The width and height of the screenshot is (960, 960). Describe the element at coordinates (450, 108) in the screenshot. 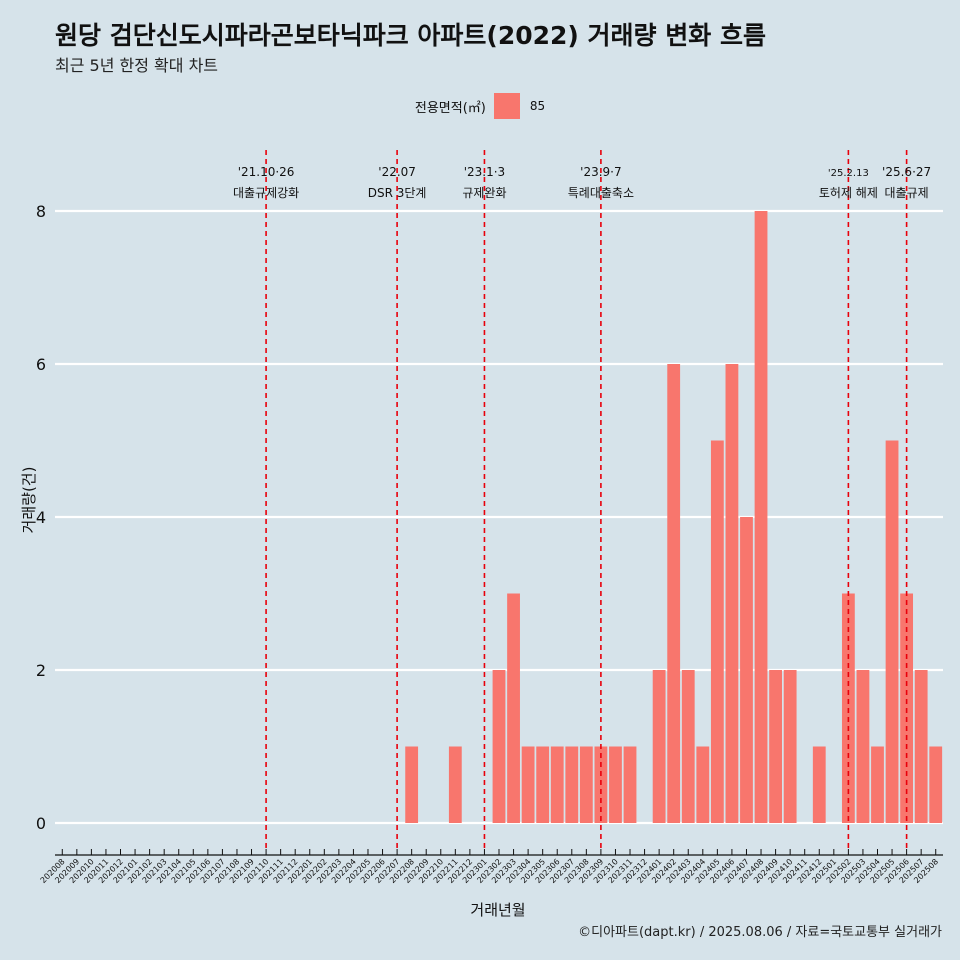

I see `legend-title: 전용면적(㎡)` at that location.